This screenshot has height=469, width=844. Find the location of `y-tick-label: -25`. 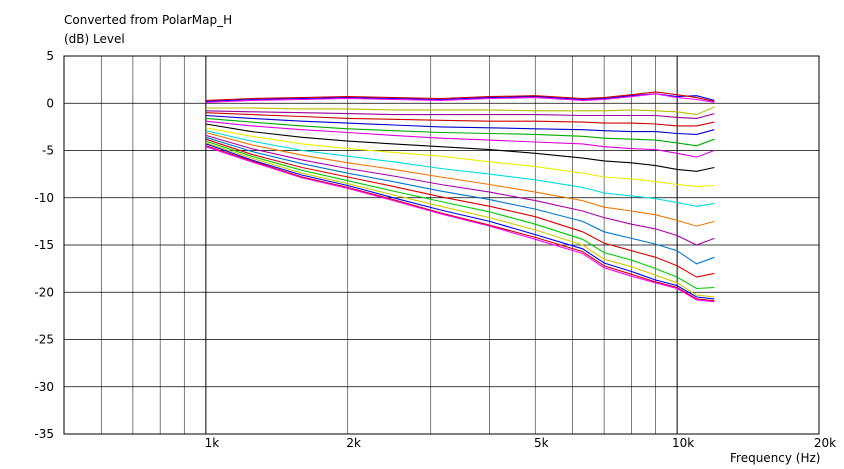

y-tick-label: -25 is located at coordinates (44, 340).